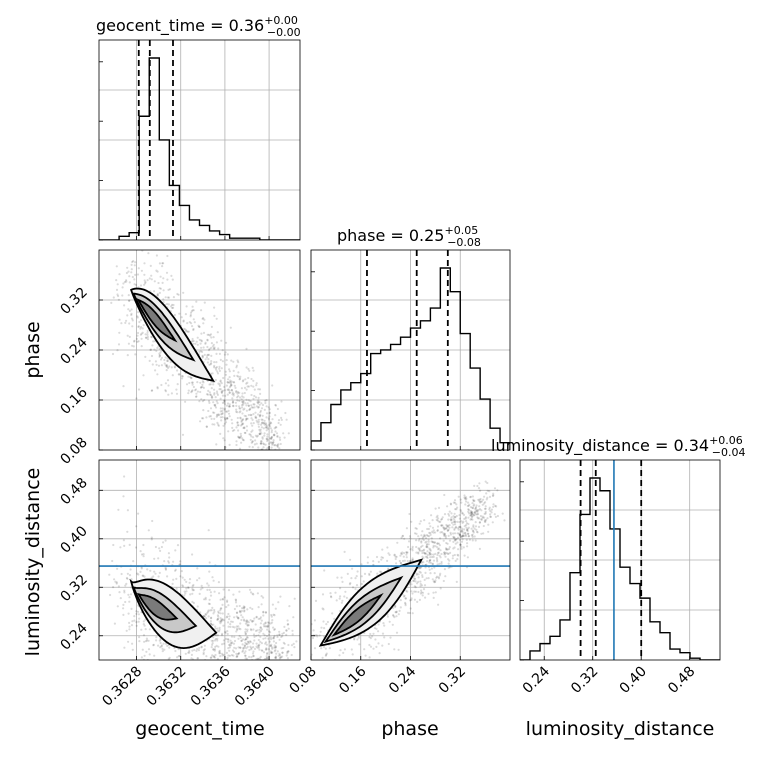 The width and height of the screenshot is (760, 760). What do you see at coordinates (73, 539) in the screenshot?
I see `yticklabel-luminosity-distance-2: 0.40` at bounding box center [73, 539].